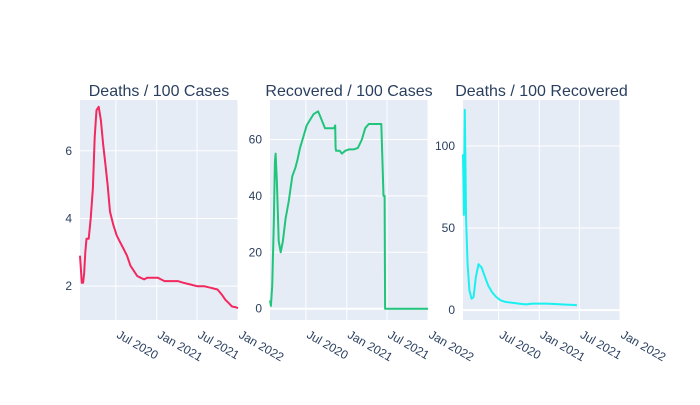  What do you see at coordinates (68, 151) in the screenshot?
I see `y-tick-label: 6` at bounding box center [68, 151].